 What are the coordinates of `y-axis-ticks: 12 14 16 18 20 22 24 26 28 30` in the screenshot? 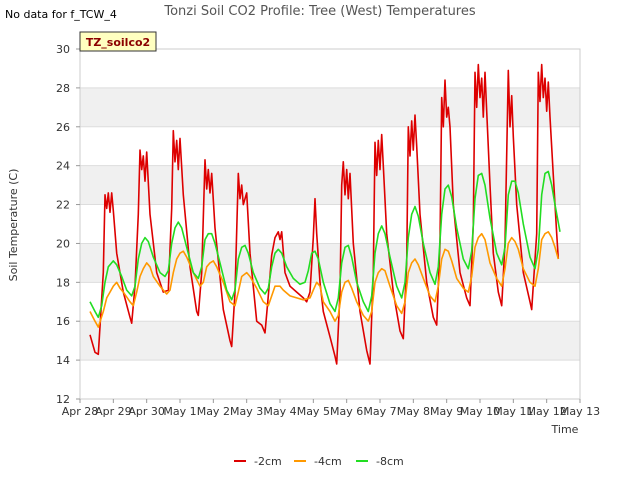 It's located at (68, 224).